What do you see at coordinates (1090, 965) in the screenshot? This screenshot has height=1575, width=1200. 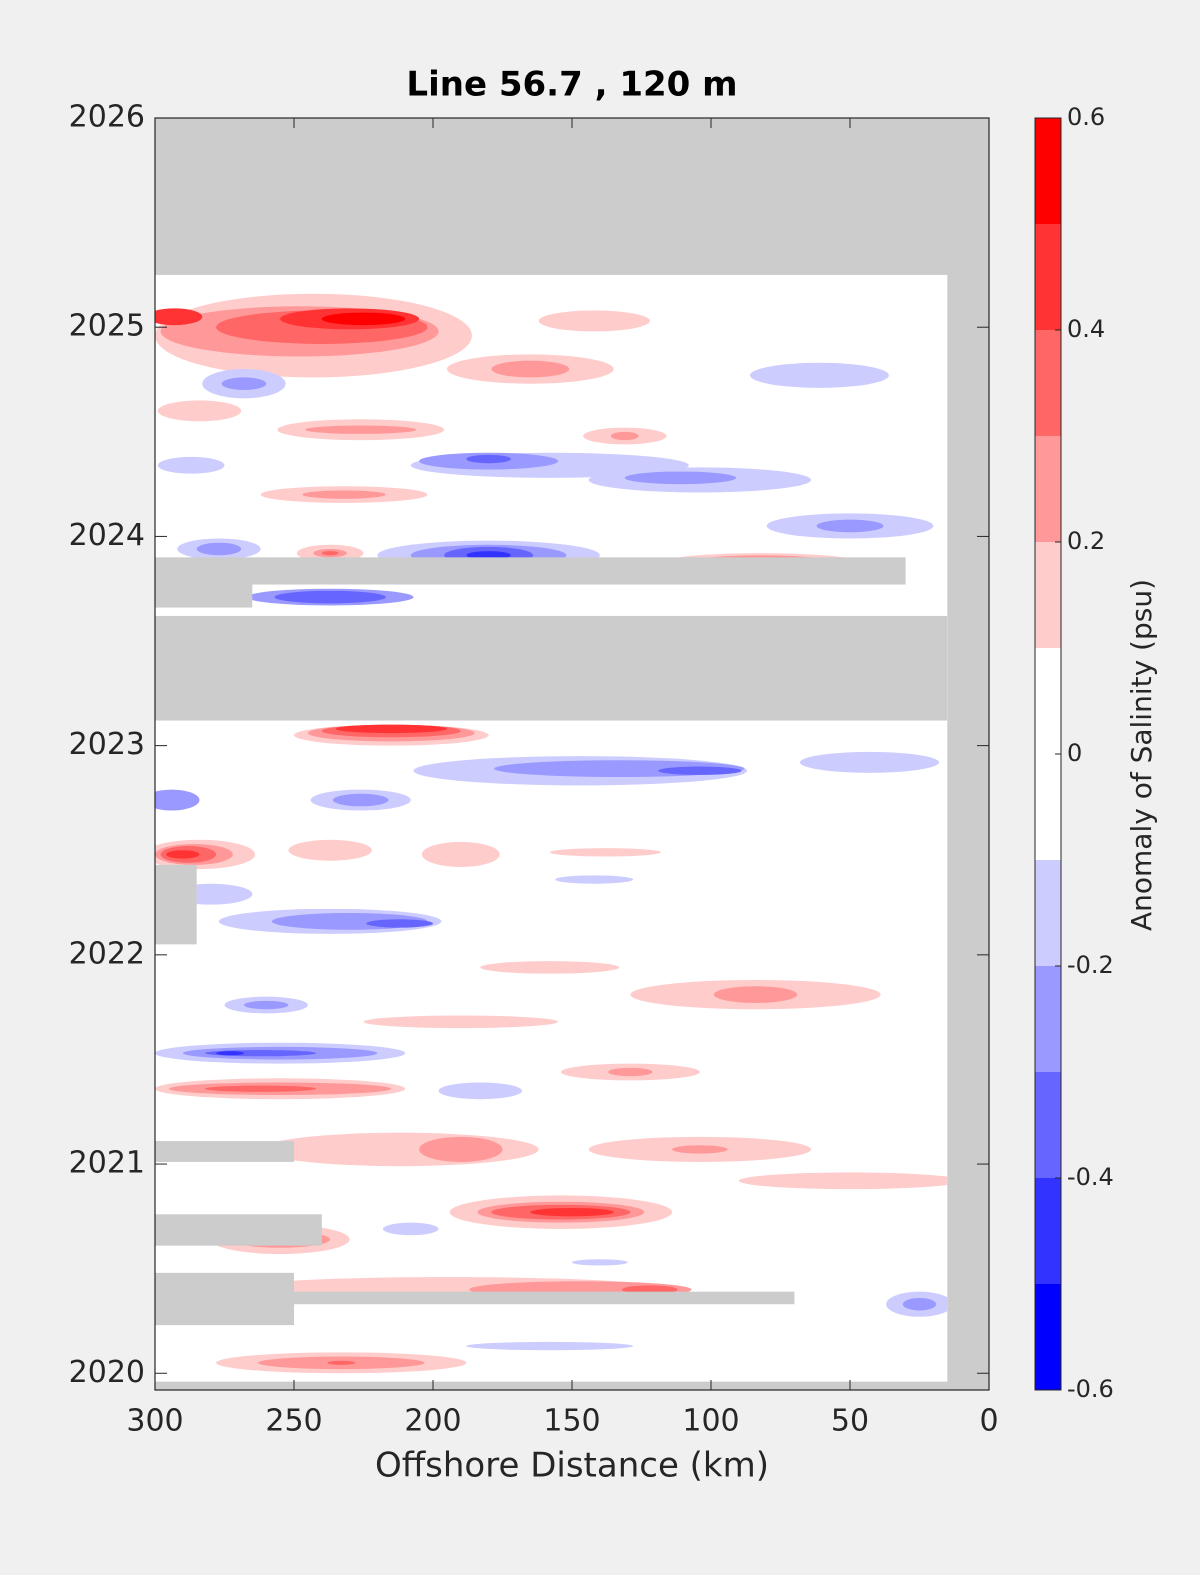 I see `colorbar-tick-label: -0.2` at bounding box center [1090, 965].